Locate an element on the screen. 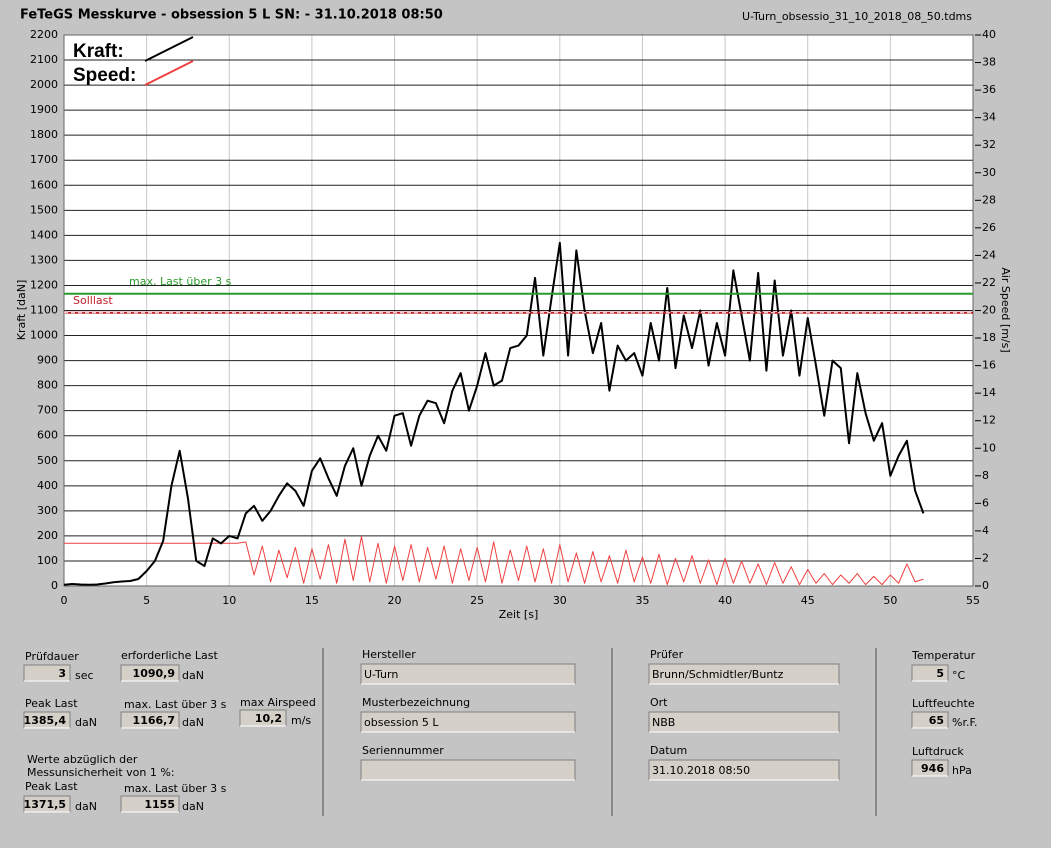 This screenshot has width=1051, height=848. y-tick-label: 800 is located at coordinates (47, 385).